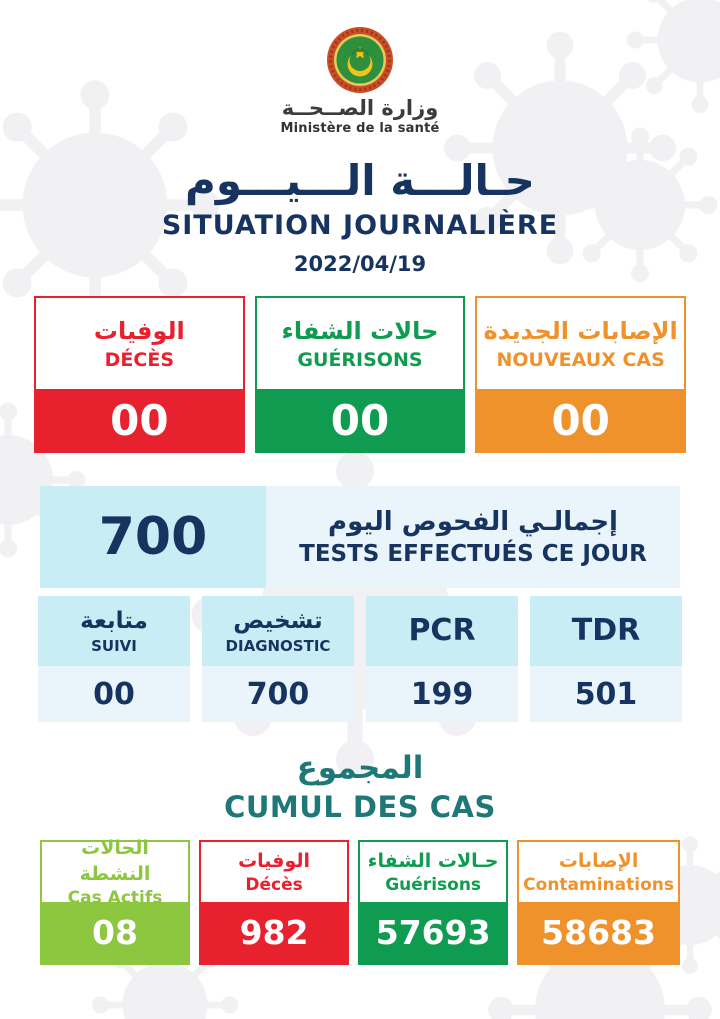 The image size is (720, 1019). I want to click on tdr-cell: TDR 501, so click(606, 659).